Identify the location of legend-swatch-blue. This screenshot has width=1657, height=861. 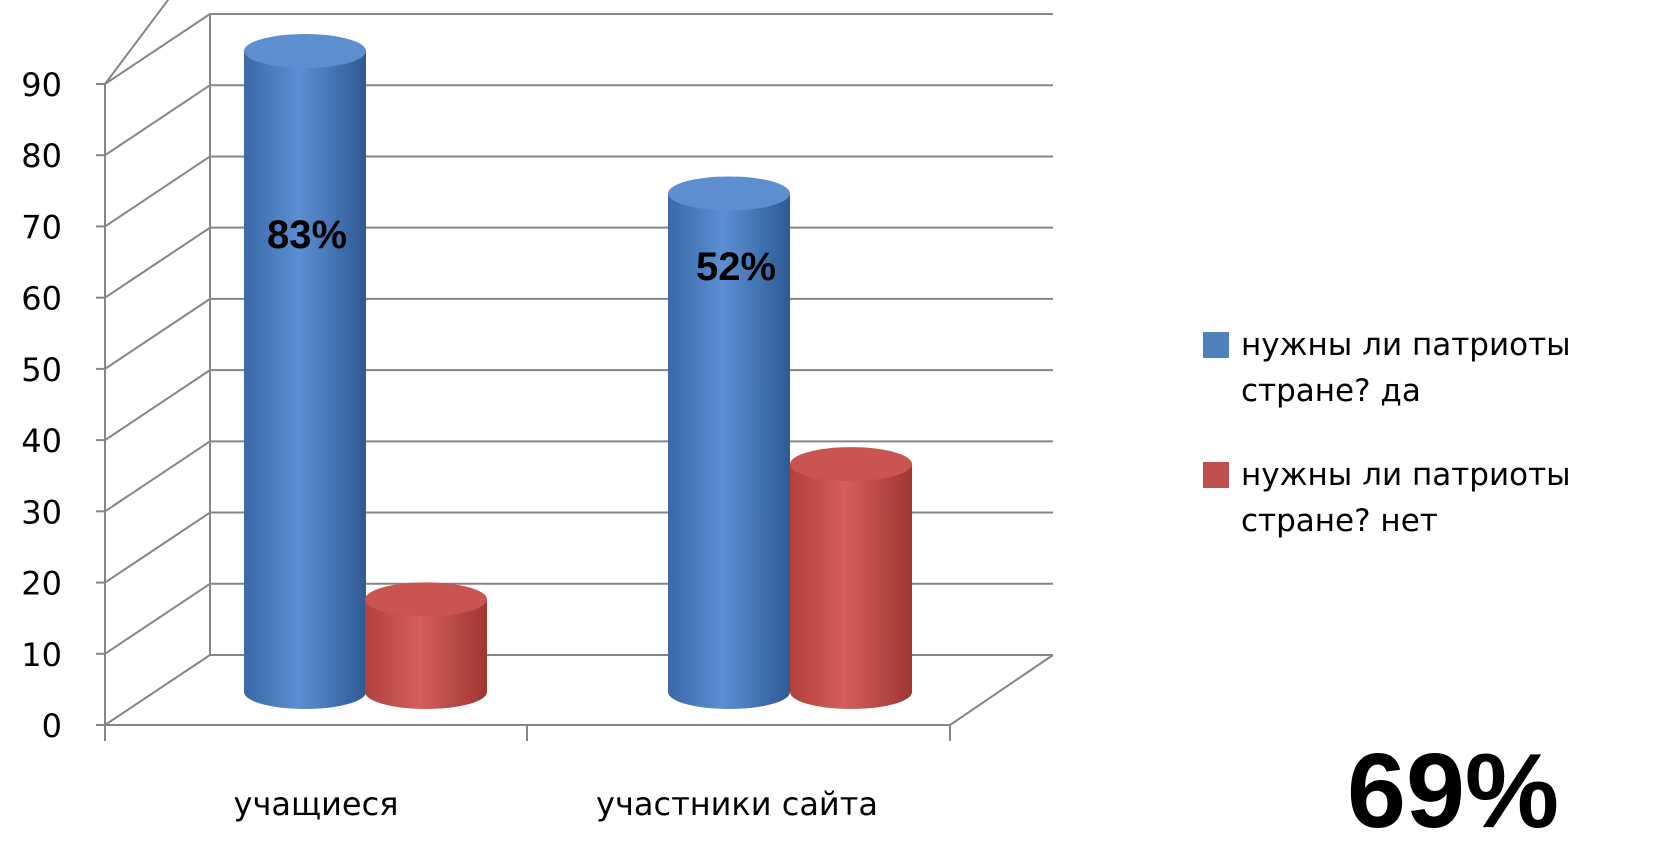
(1216, 345).